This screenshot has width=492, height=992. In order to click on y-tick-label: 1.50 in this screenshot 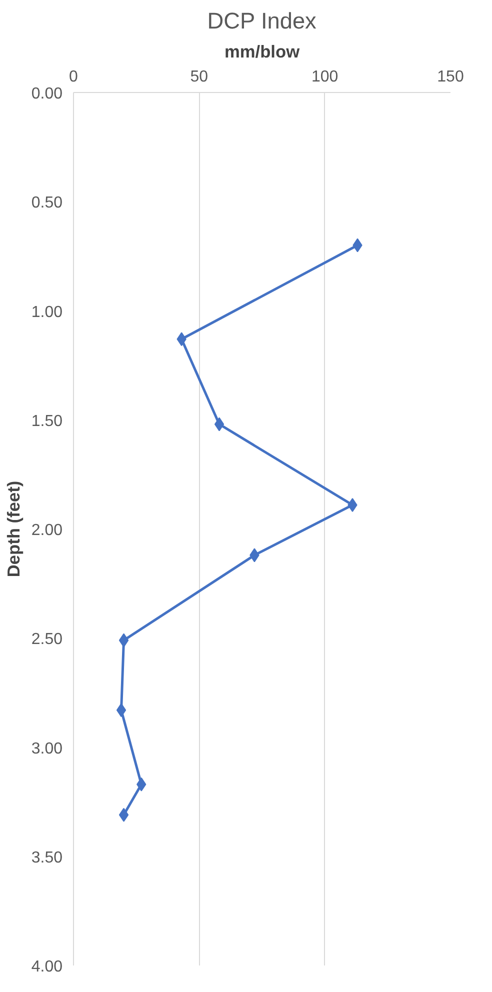, I will do `click(47, 421)`.